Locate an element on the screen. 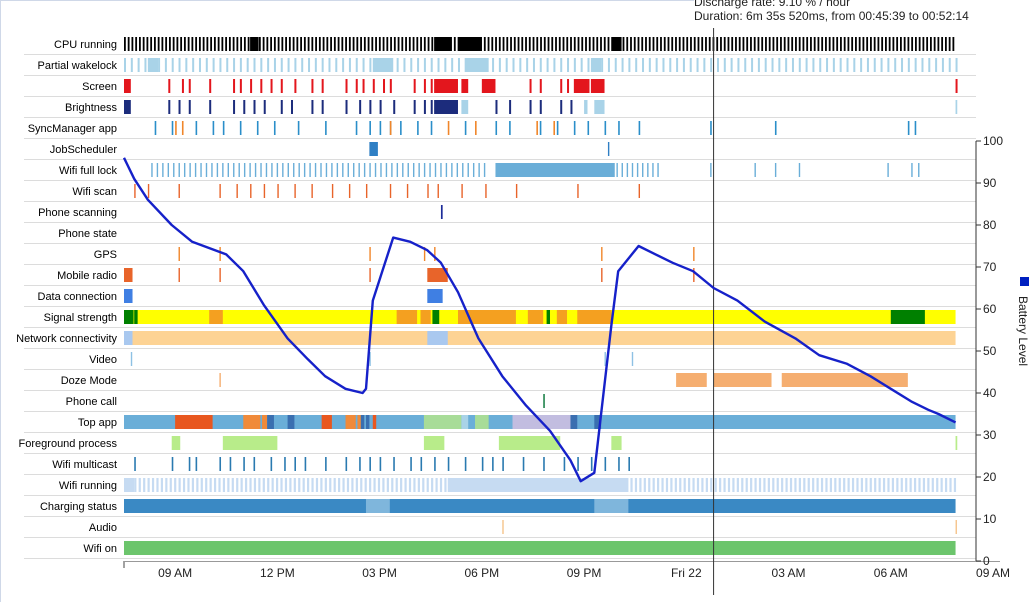 This screenshot has height=602, width=1029. row-label: Wifi multicast is located at coordinates (84, 465).